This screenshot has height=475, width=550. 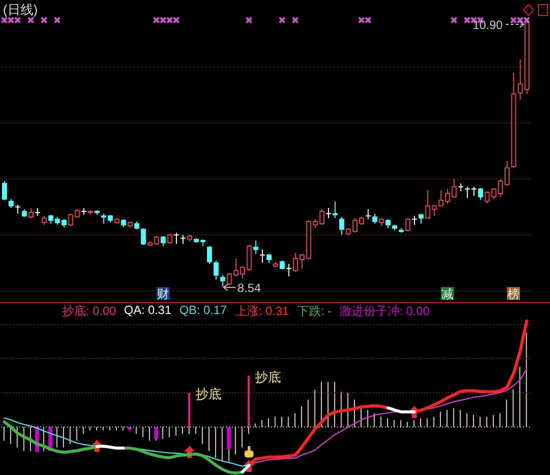 I want to click on text: 抄底: 0.00, so click(x=89, y=311).